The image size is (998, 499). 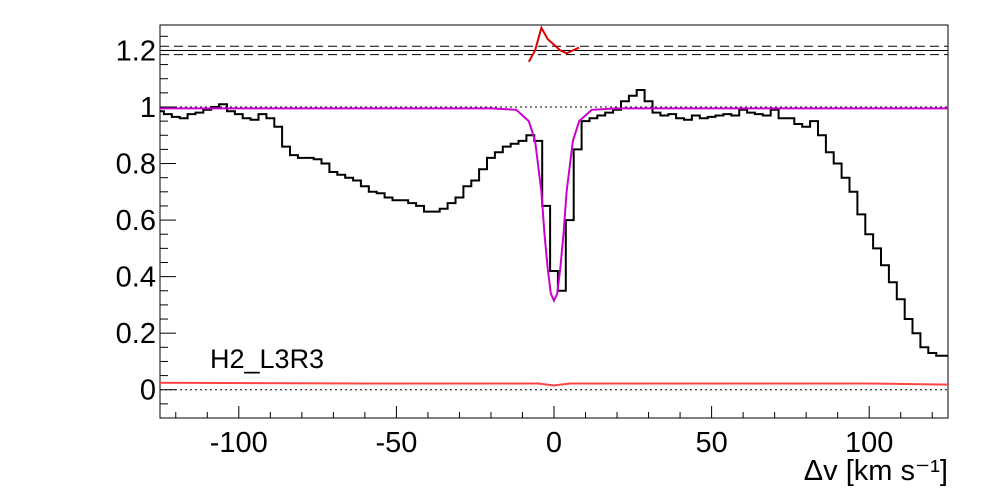 What do you see at coordinates (148, 108) in the screenshot?
I see `y-tick-label: 1` at bounding box center [148, 108].